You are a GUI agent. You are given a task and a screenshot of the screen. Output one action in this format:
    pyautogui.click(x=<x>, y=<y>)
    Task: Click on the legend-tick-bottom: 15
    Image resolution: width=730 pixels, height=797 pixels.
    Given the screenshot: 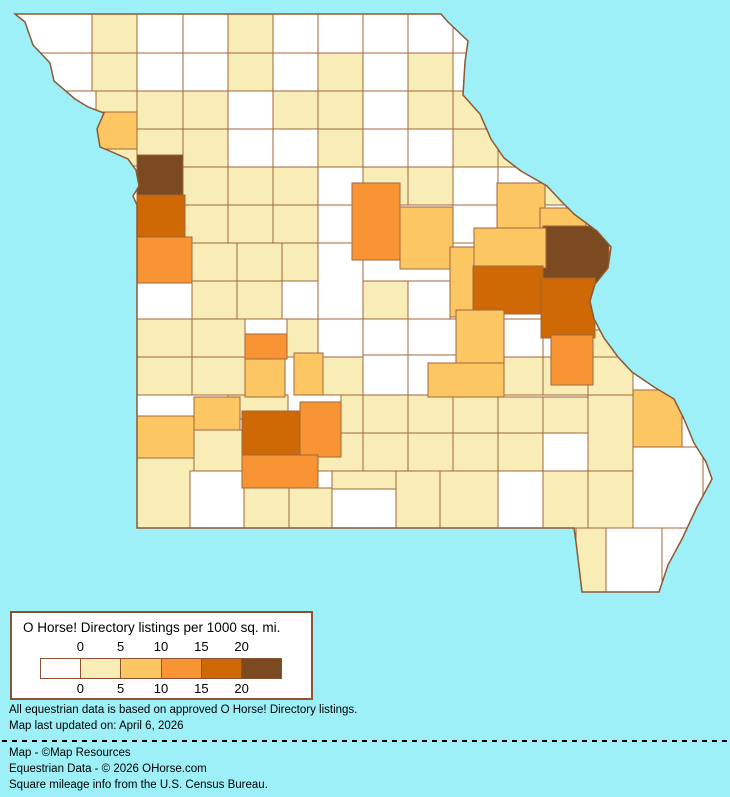 What is the action you would take?
    pyautogui.click(x=201, y=688)
    